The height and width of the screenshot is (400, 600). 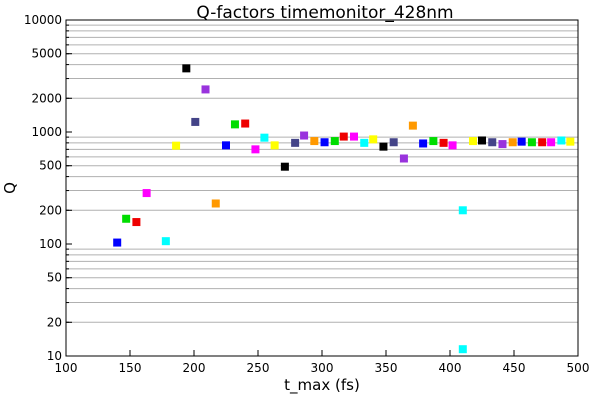 What do you see at coordinates (258, 368) in the screenshot?
I see `x-tick-label: 250` at bounding box center [258, 368].